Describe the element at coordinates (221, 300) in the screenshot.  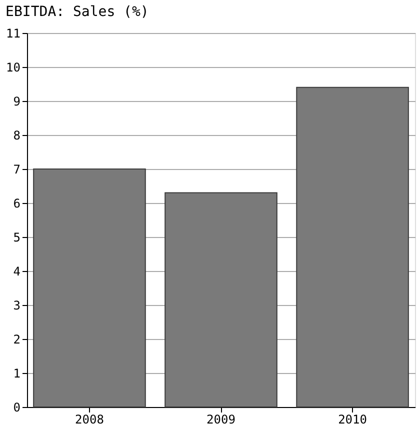
I see `bar` at that location.